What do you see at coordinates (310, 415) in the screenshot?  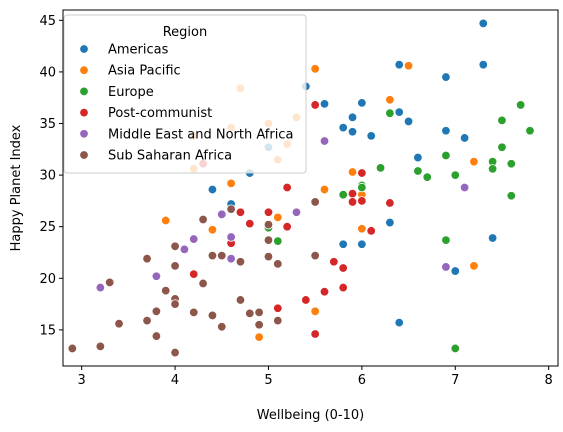 I see `x-axis-title: Wellbeing (0-10)` at bounding box center [310, 415].